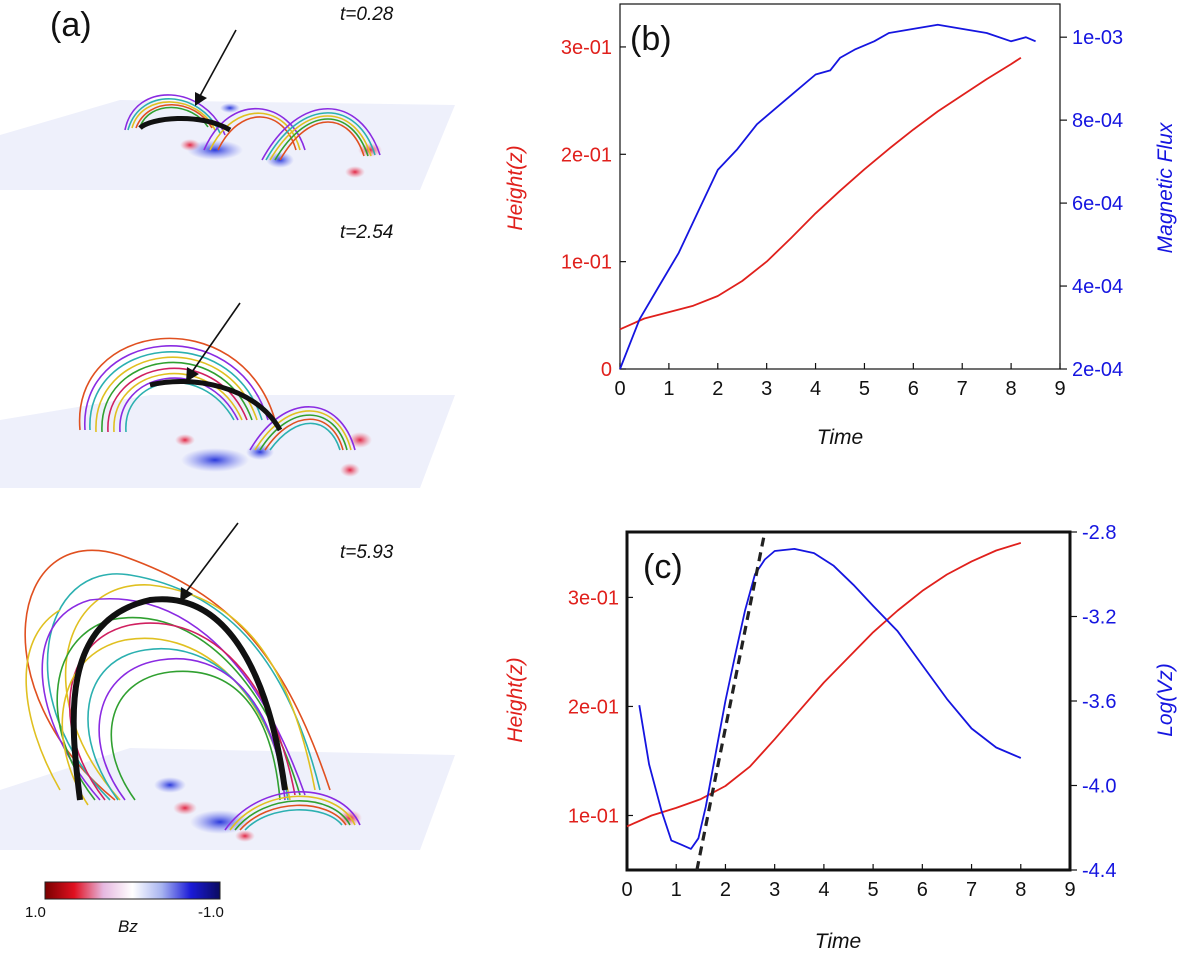  What do you see at coordinates (1099, 702) in the screenshot?
I see `chart-c-ytick-right-label: -3.6` at bounding box center [1099, 702].